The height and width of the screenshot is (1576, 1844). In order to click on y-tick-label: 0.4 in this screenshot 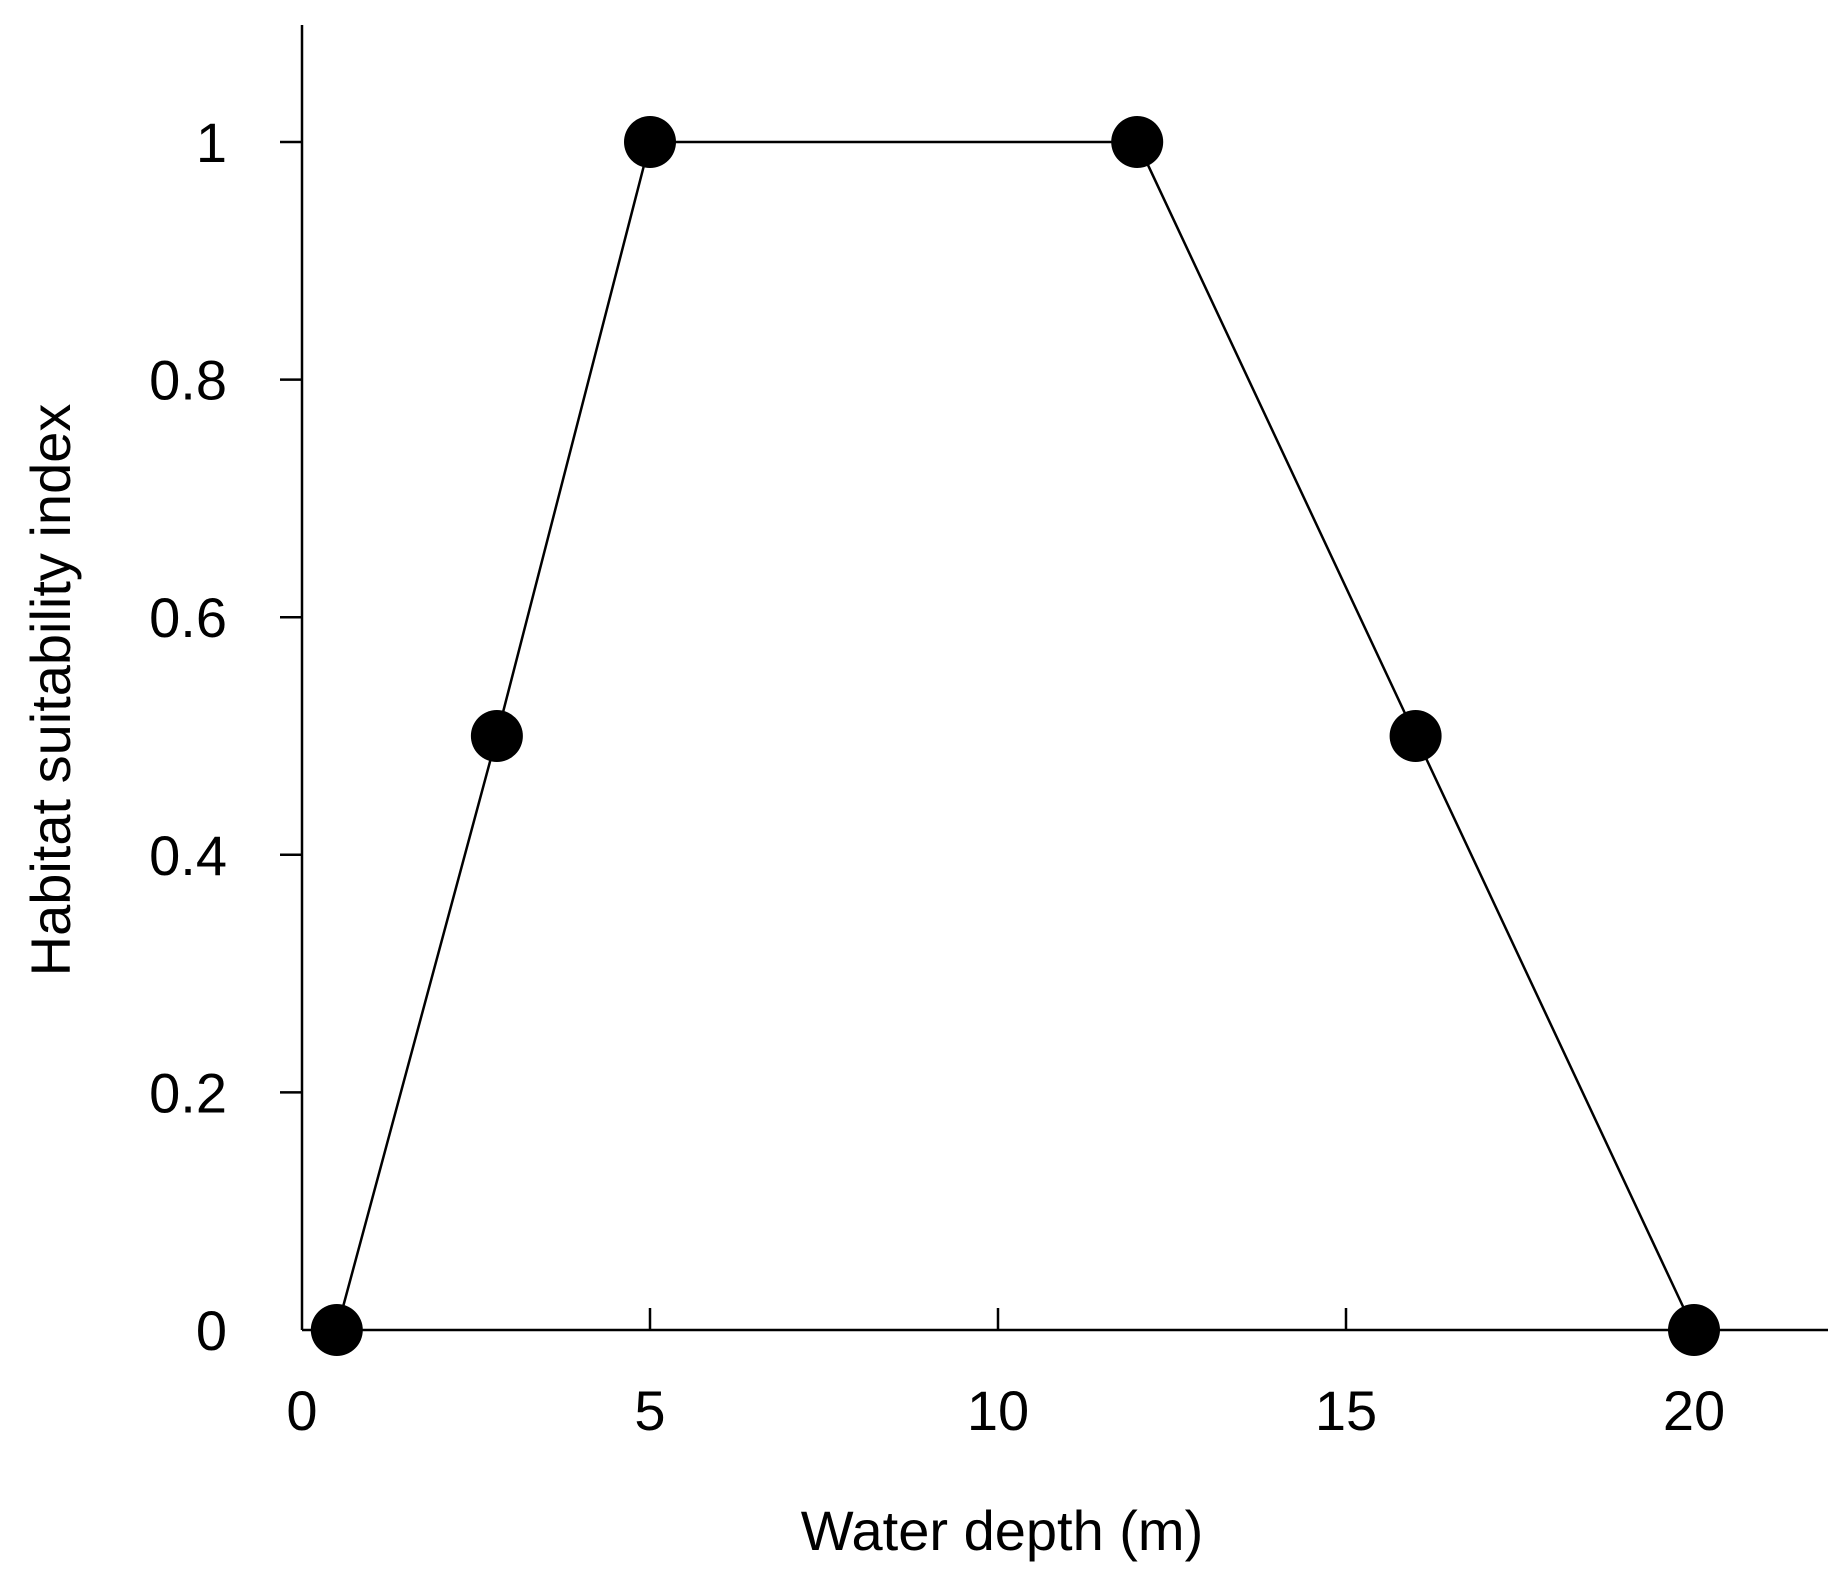, I will do `click(188, 855)`.